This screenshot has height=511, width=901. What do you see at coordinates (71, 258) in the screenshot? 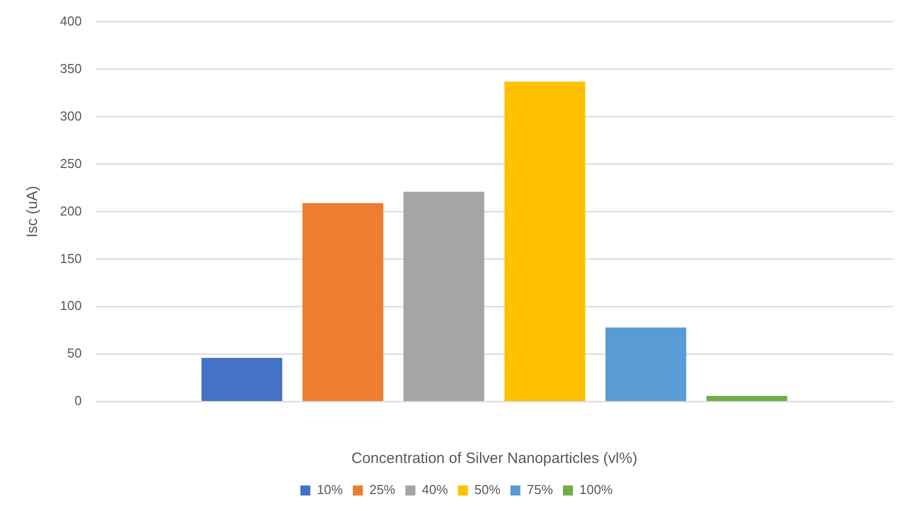
I see `y-tick-label: 150` at bounding box center [71, 258].